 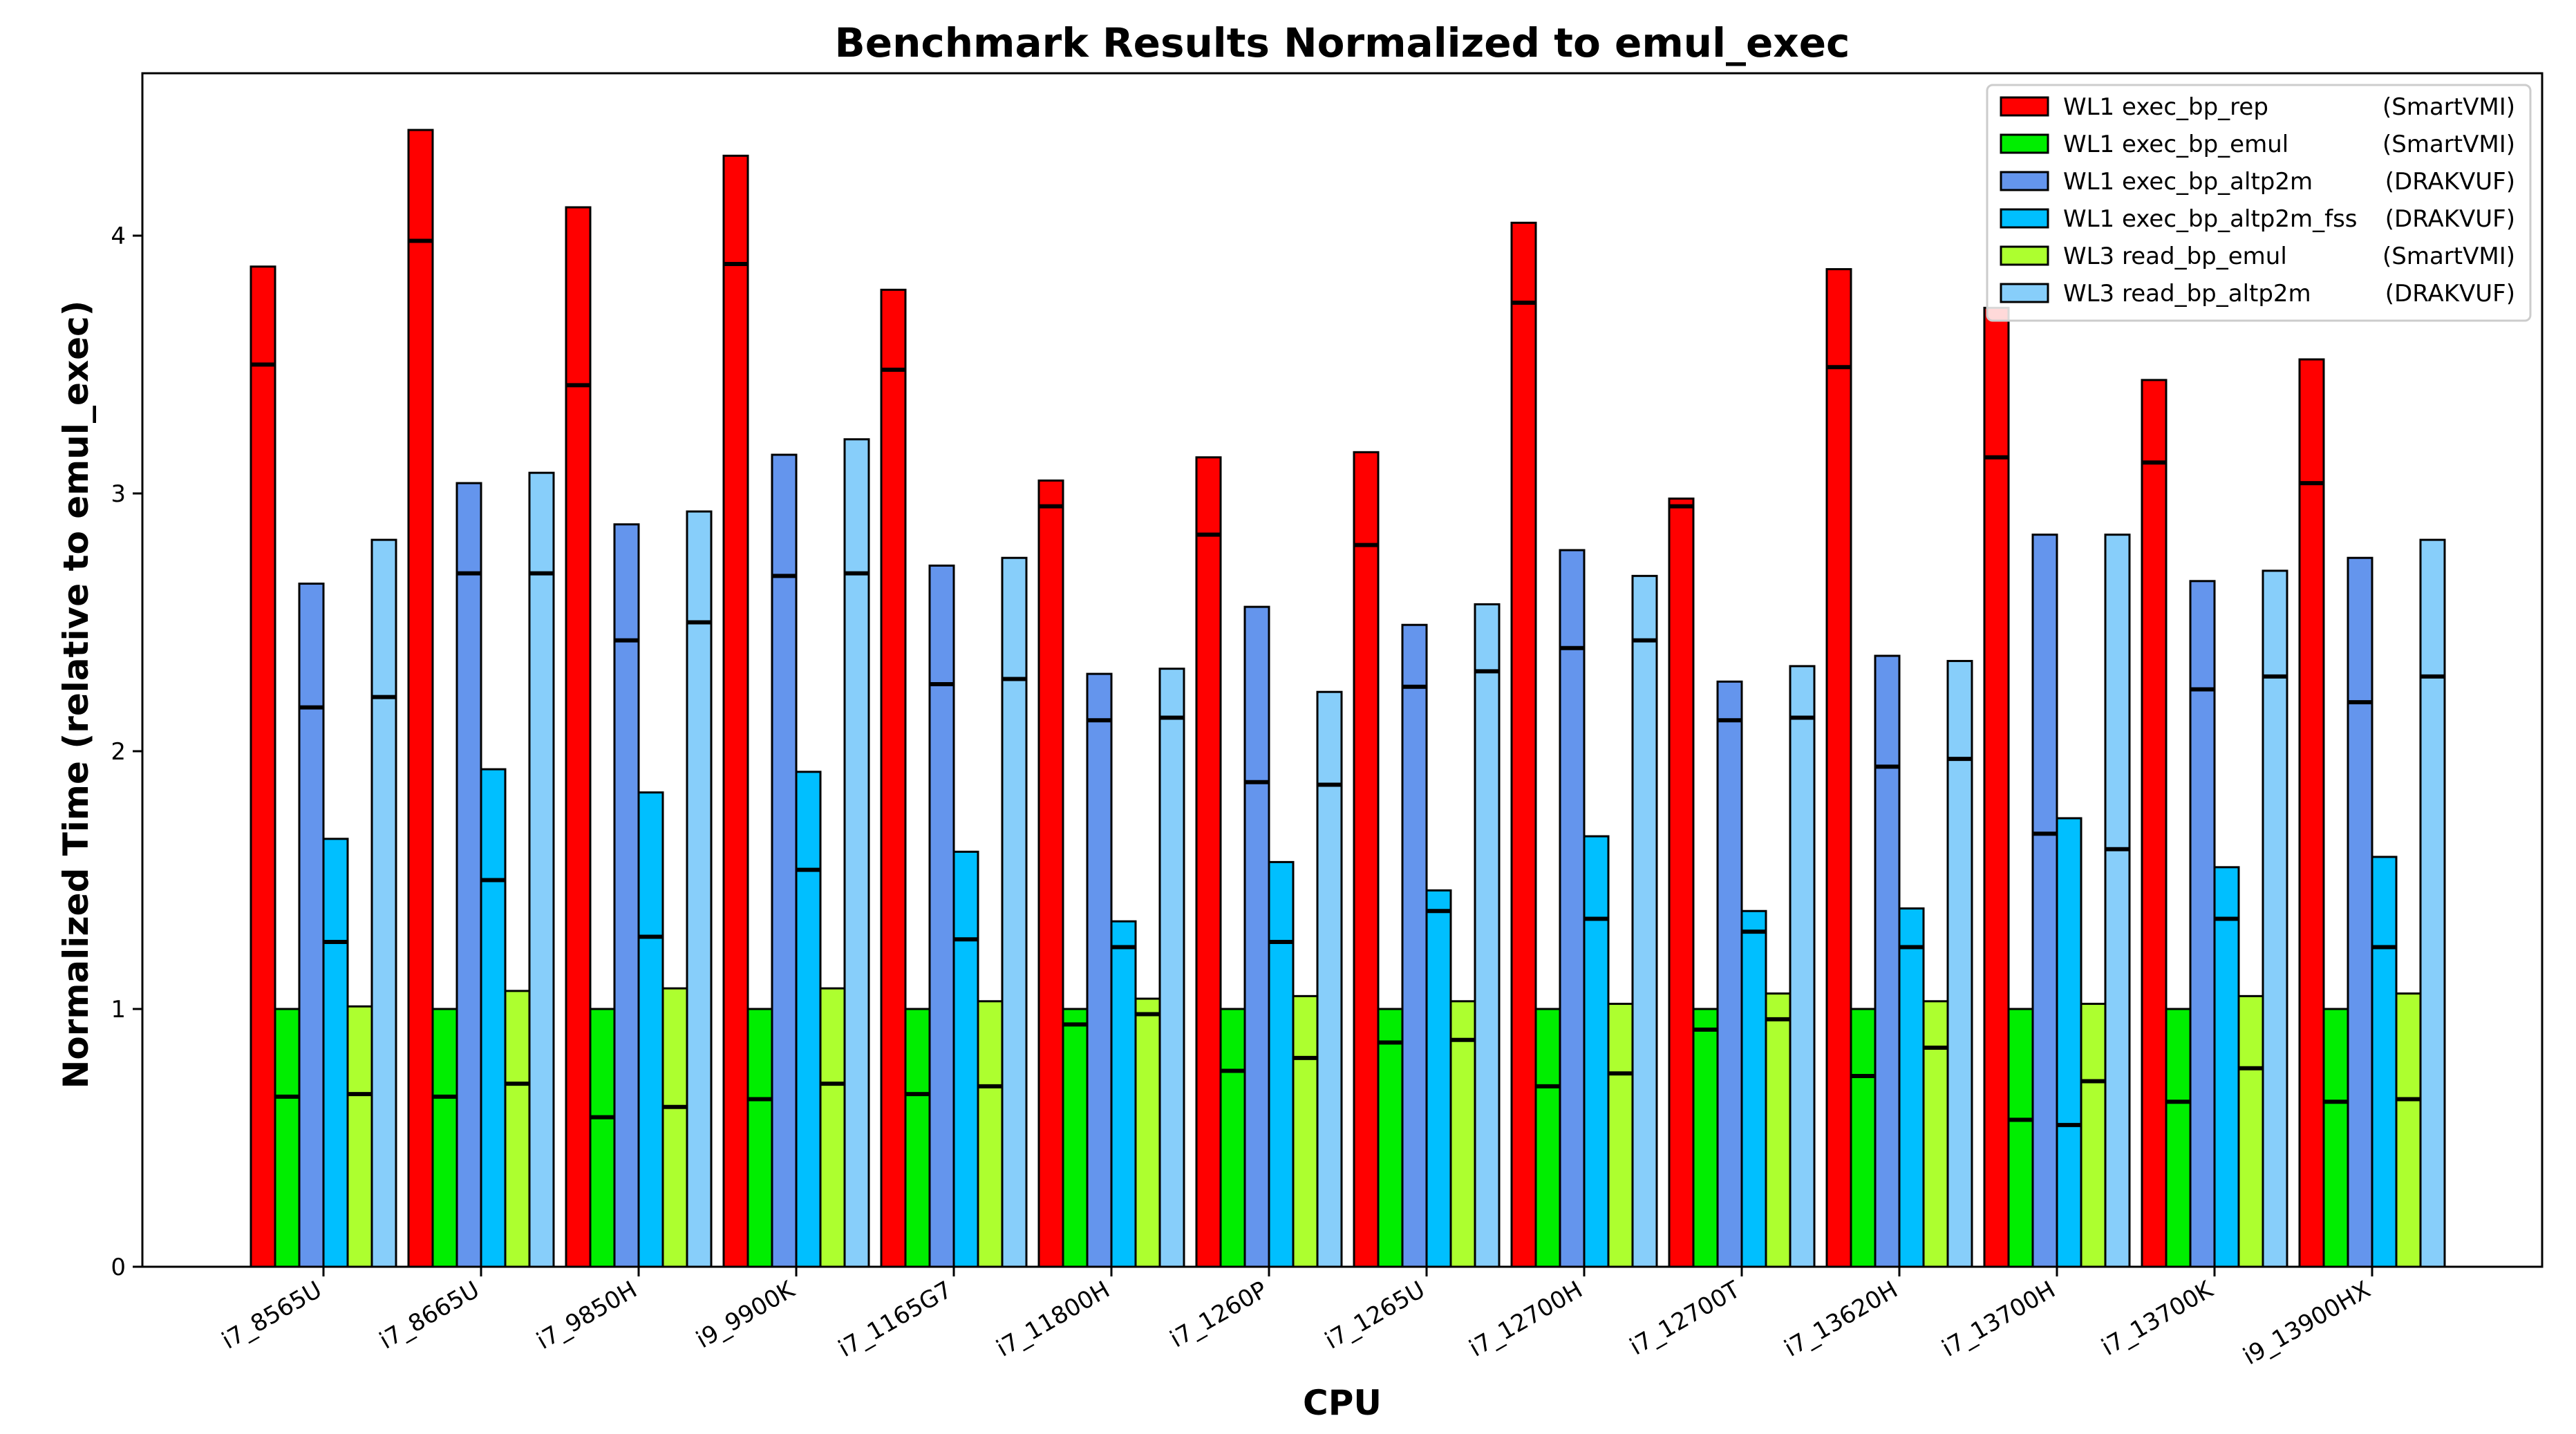 I want to click on bar-wl1-exec-bp-rep-i7_8665u, so click(x=420, y=698).